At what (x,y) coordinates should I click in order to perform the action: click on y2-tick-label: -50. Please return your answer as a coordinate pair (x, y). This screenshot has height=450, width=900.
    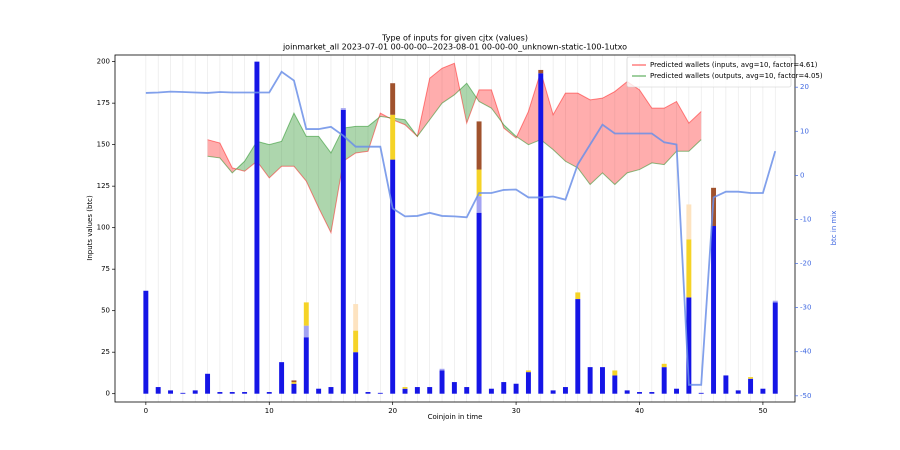
    Looking at the image, I should click on (805, 396).